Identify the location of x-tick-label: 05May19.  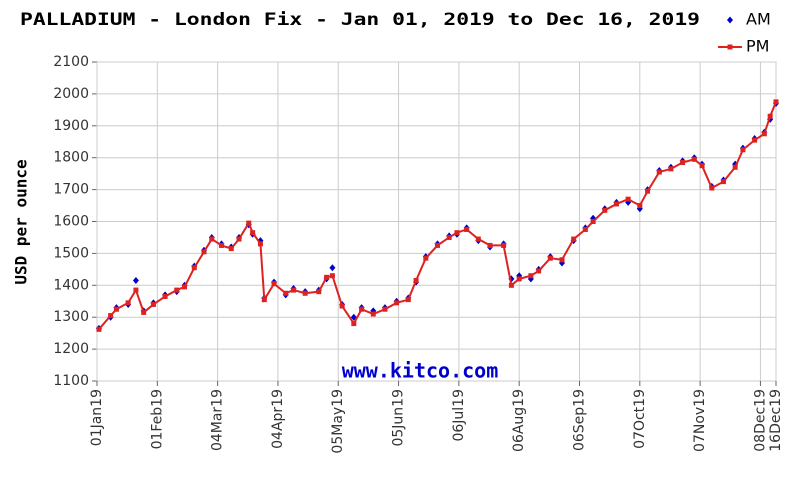
(338, 421).